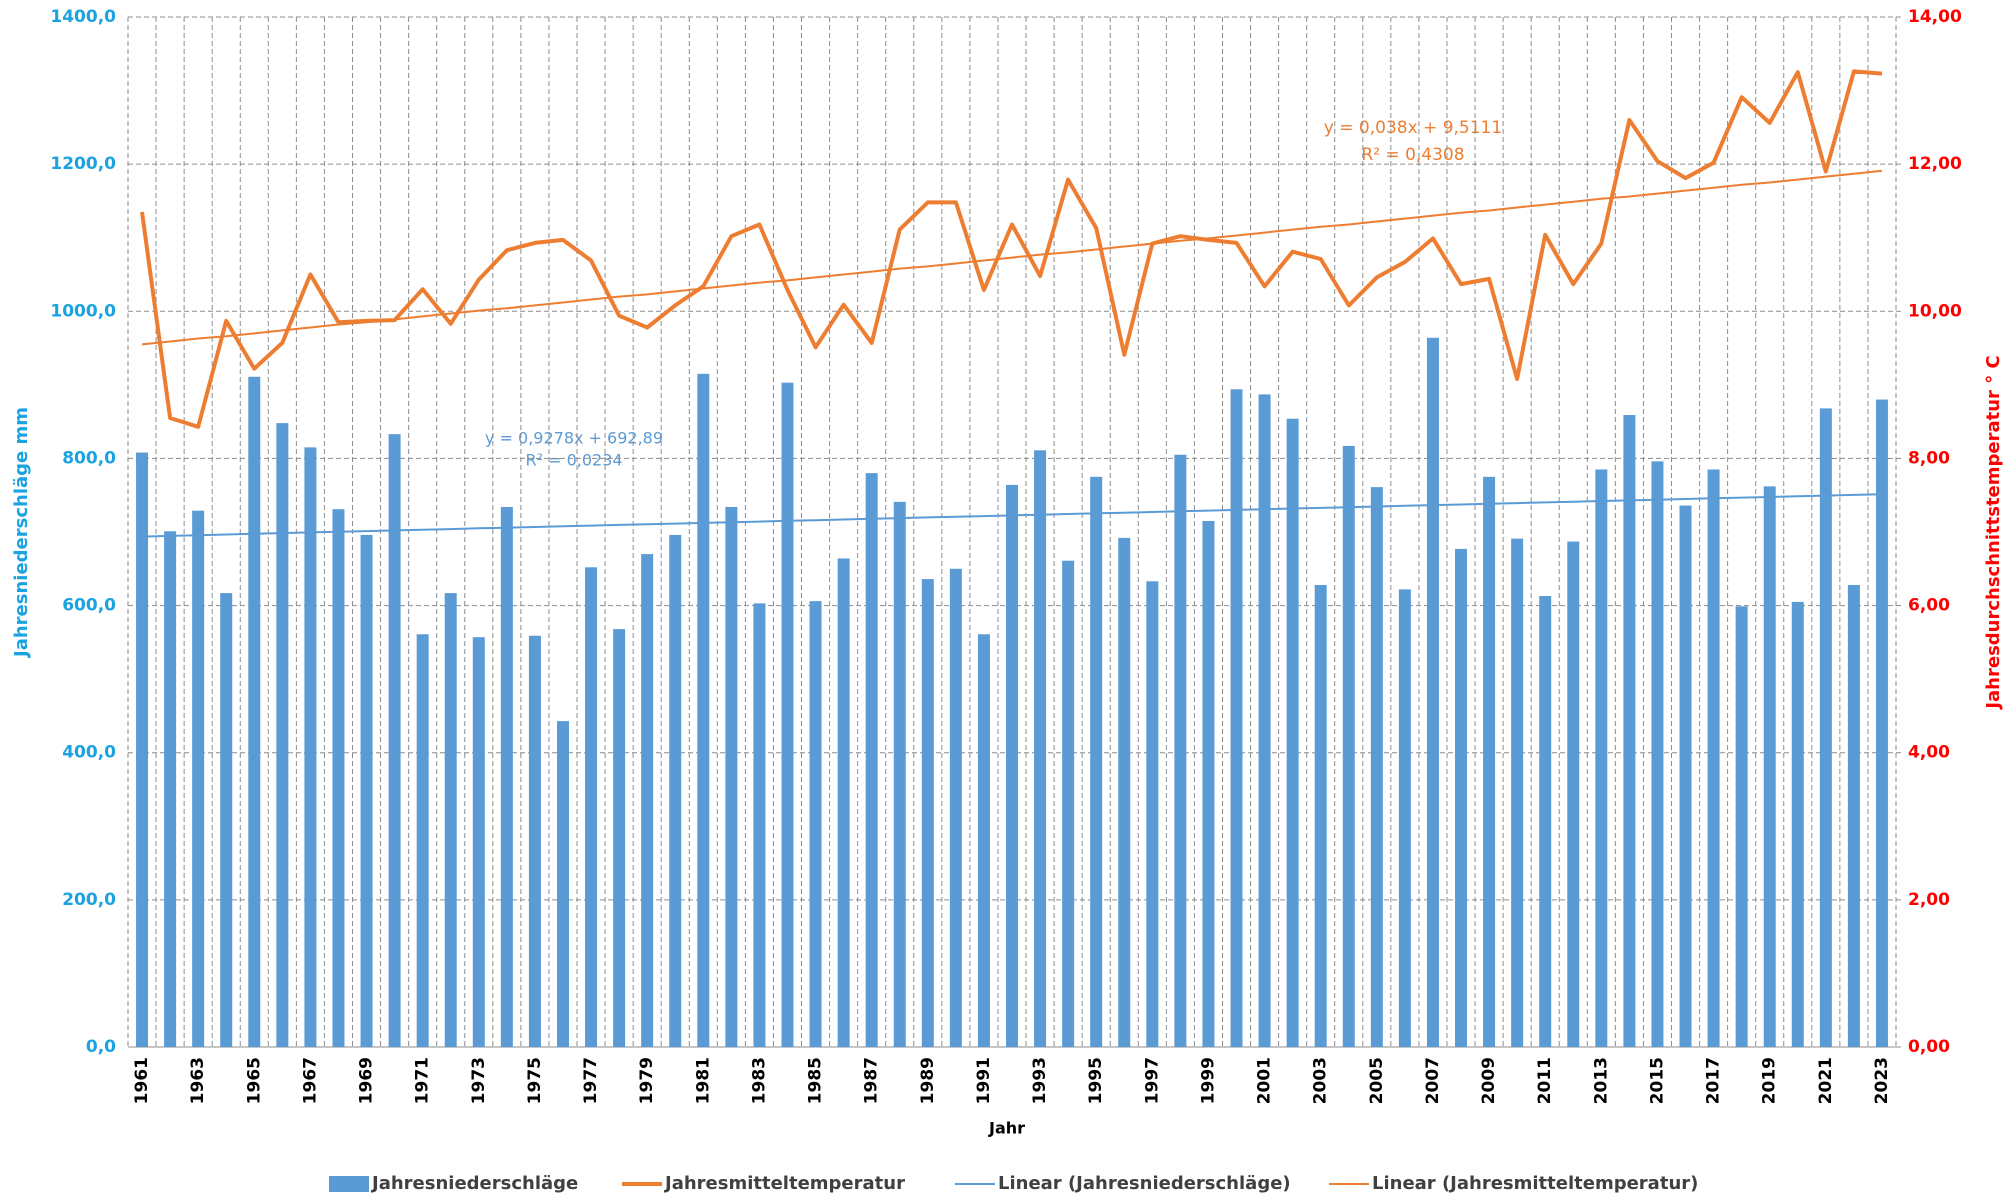 The width and height of the screenshot is (2013, 1197). What do you see at coordinates (21, 533) in the screenshot?
I see `y-axis-title: Jahresniederschläge mm` at bounding box center [21, 533].